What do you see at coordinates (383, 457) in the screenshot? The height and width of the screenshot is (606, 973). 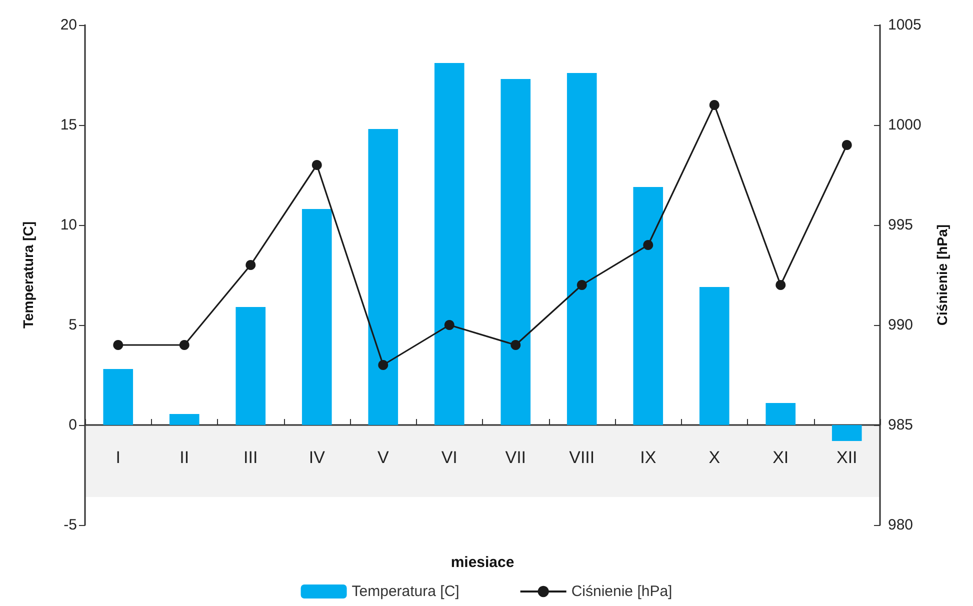 I see `x-tick-label: V` at bounding box center [383, 457].